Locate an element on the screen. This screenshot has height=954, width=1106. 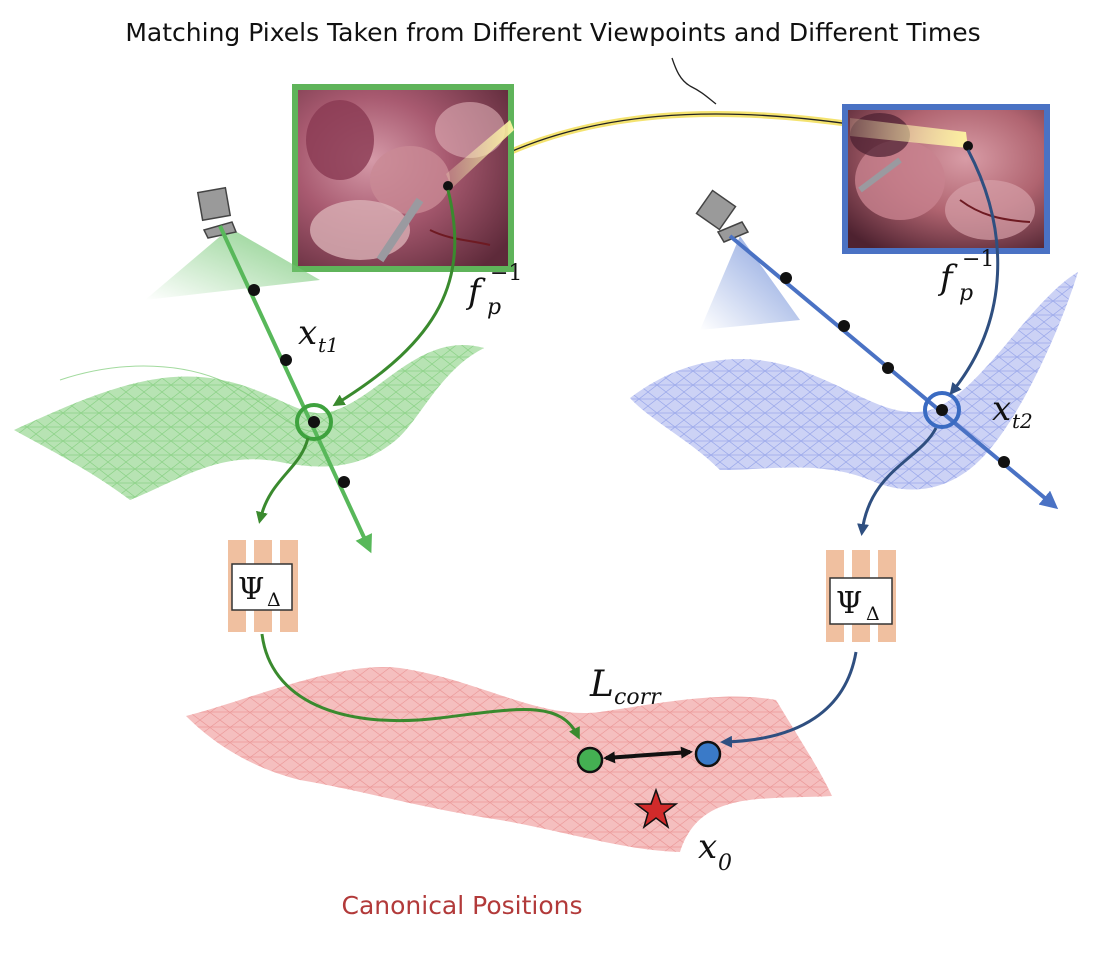
right-inverse-projection-f: f is located at coordinates (947, 278).